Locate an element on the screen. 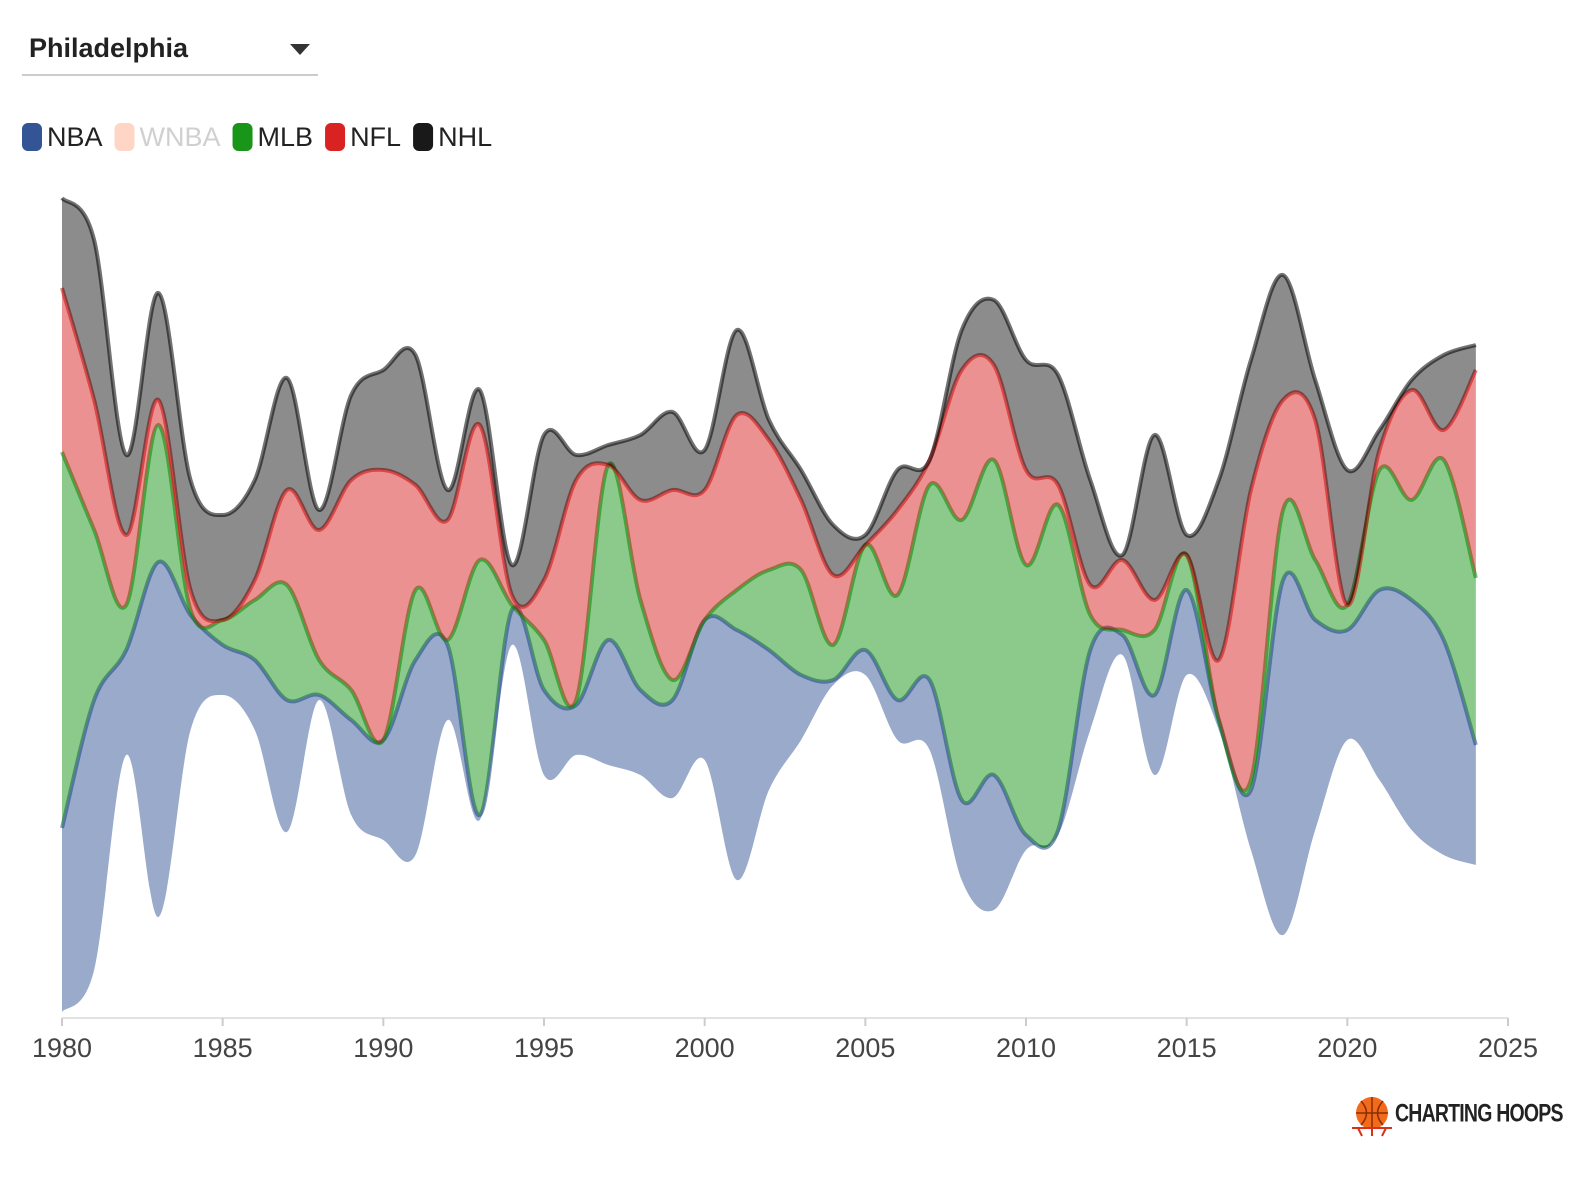  x-tick-label: 1980 is located at coordinates (62, 1048).